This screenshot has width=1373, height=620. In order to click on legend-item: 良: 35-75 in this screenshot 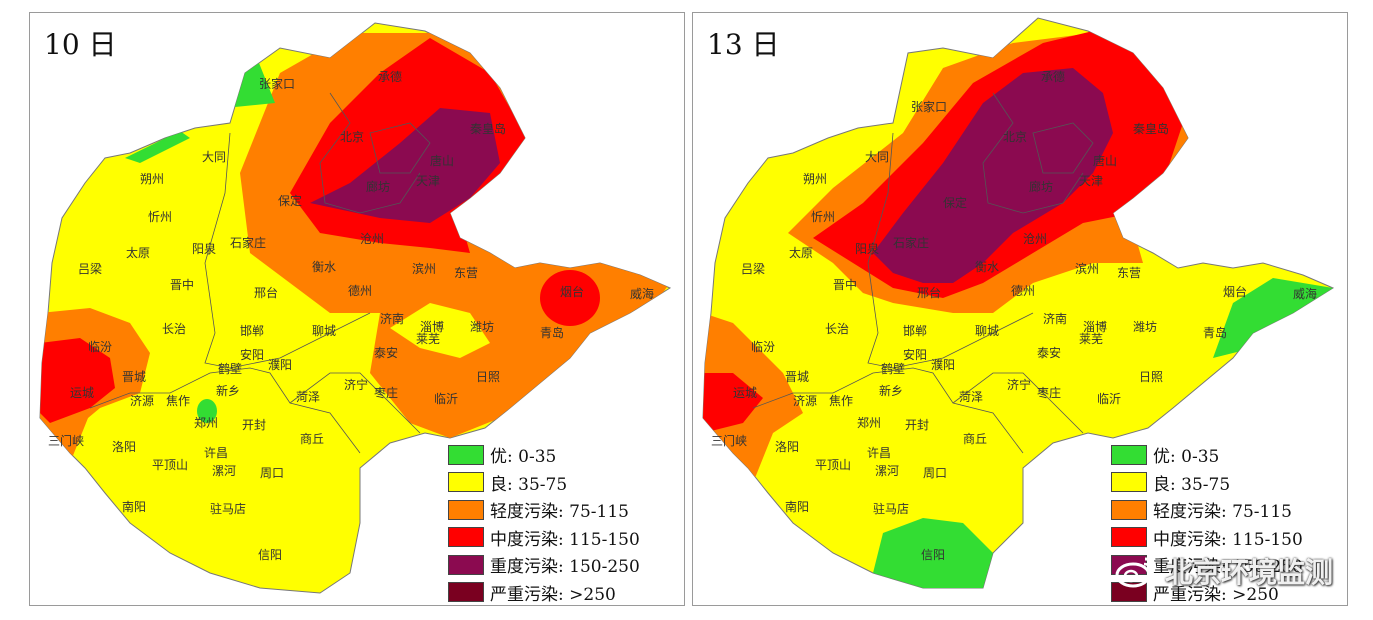, I will do `click(1229, 483)`.